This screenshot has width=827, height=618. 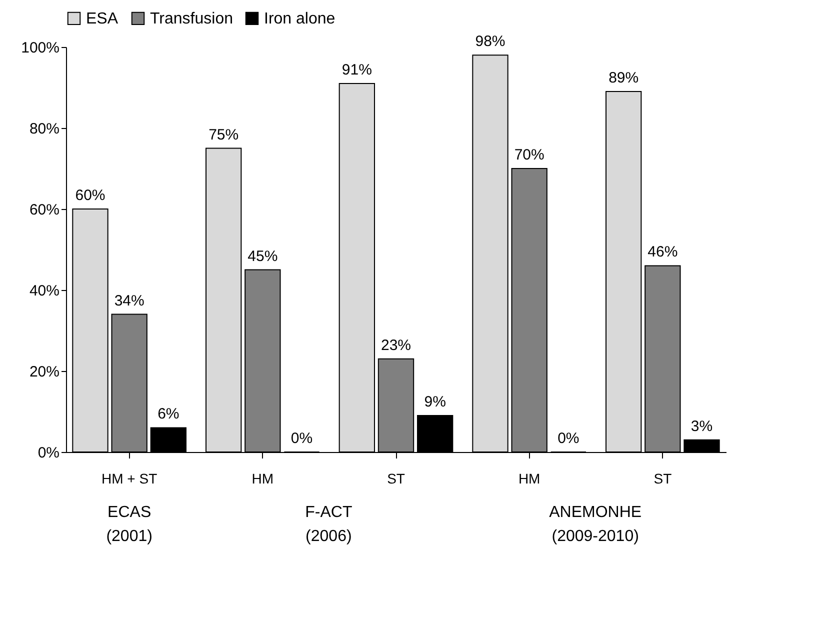 I want to click on y-tick-label: 80%, so click(x=44, y=129).